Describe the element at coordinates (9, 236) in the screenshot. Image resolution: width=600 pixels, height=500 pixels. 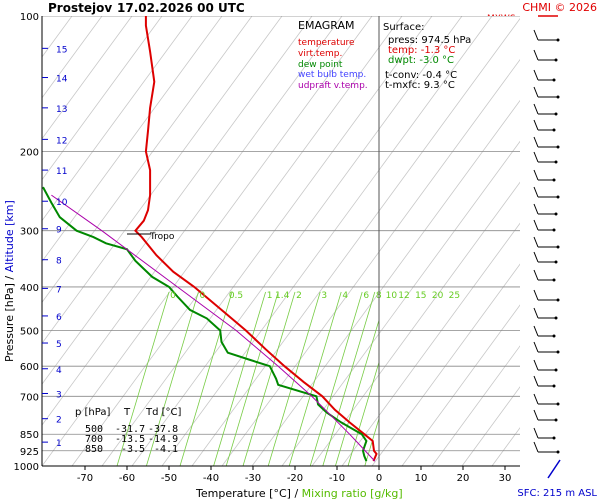
I see `y-axis-title-altitude: Altitude [km]` at that location.